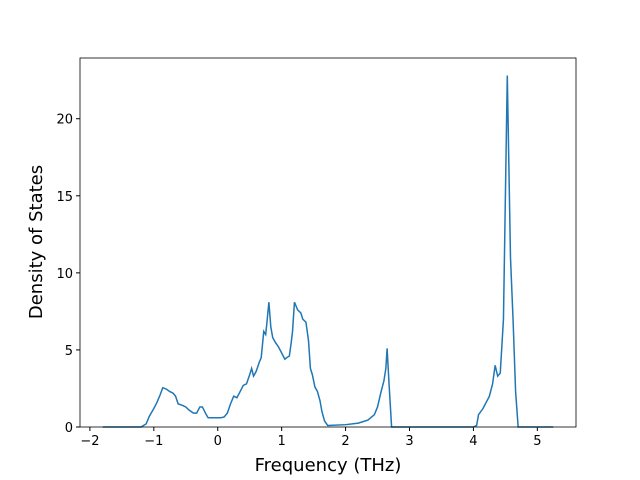 The height and width of the screenshot is (480, 640). Describe the element at coordinates (282, 441) in the screenshot. I see `x-tick-label: 1` at that location.